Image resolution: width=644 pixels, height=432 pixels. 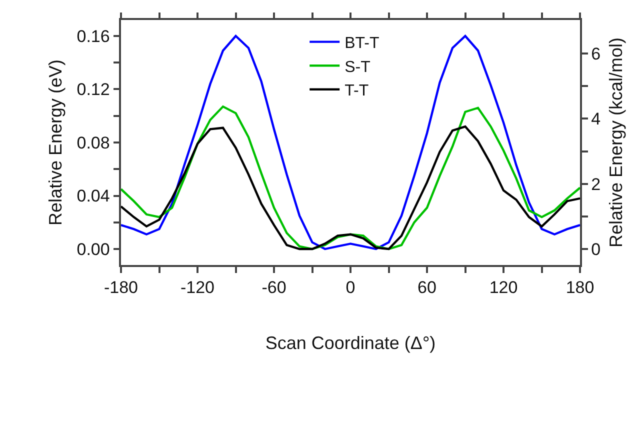 What do you see at coordinates (351, 288) in the screenshot?
I see `x-tick-label: 0` at bounding box center [351, 288].